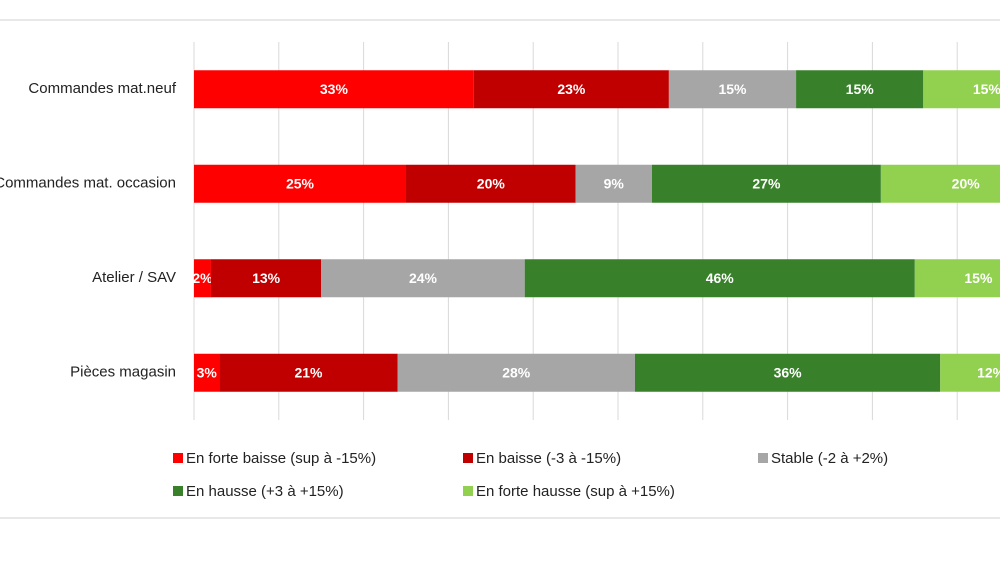  I want to click on value-label: 21%, so click(308, 372).